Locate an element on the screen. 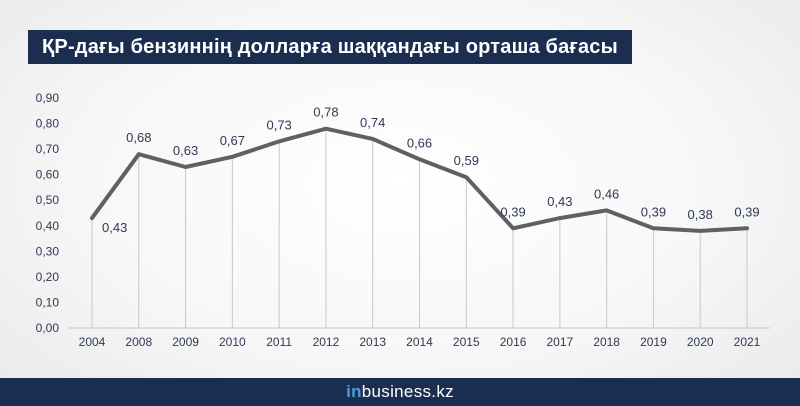  y-tick-label: 0,00 is located at coordinates (48, 328).